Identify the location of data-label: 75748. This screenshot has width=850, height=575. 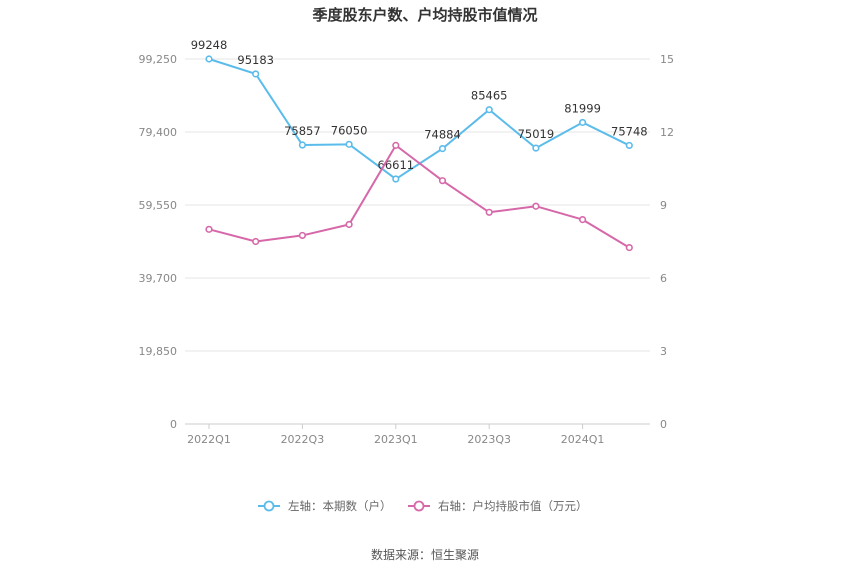
(629, 131).